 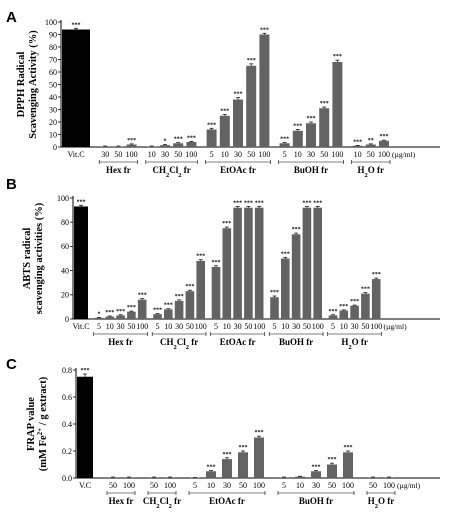 I want to click on panel-c-group-label: Hex fr, so click(x=121, y=501).